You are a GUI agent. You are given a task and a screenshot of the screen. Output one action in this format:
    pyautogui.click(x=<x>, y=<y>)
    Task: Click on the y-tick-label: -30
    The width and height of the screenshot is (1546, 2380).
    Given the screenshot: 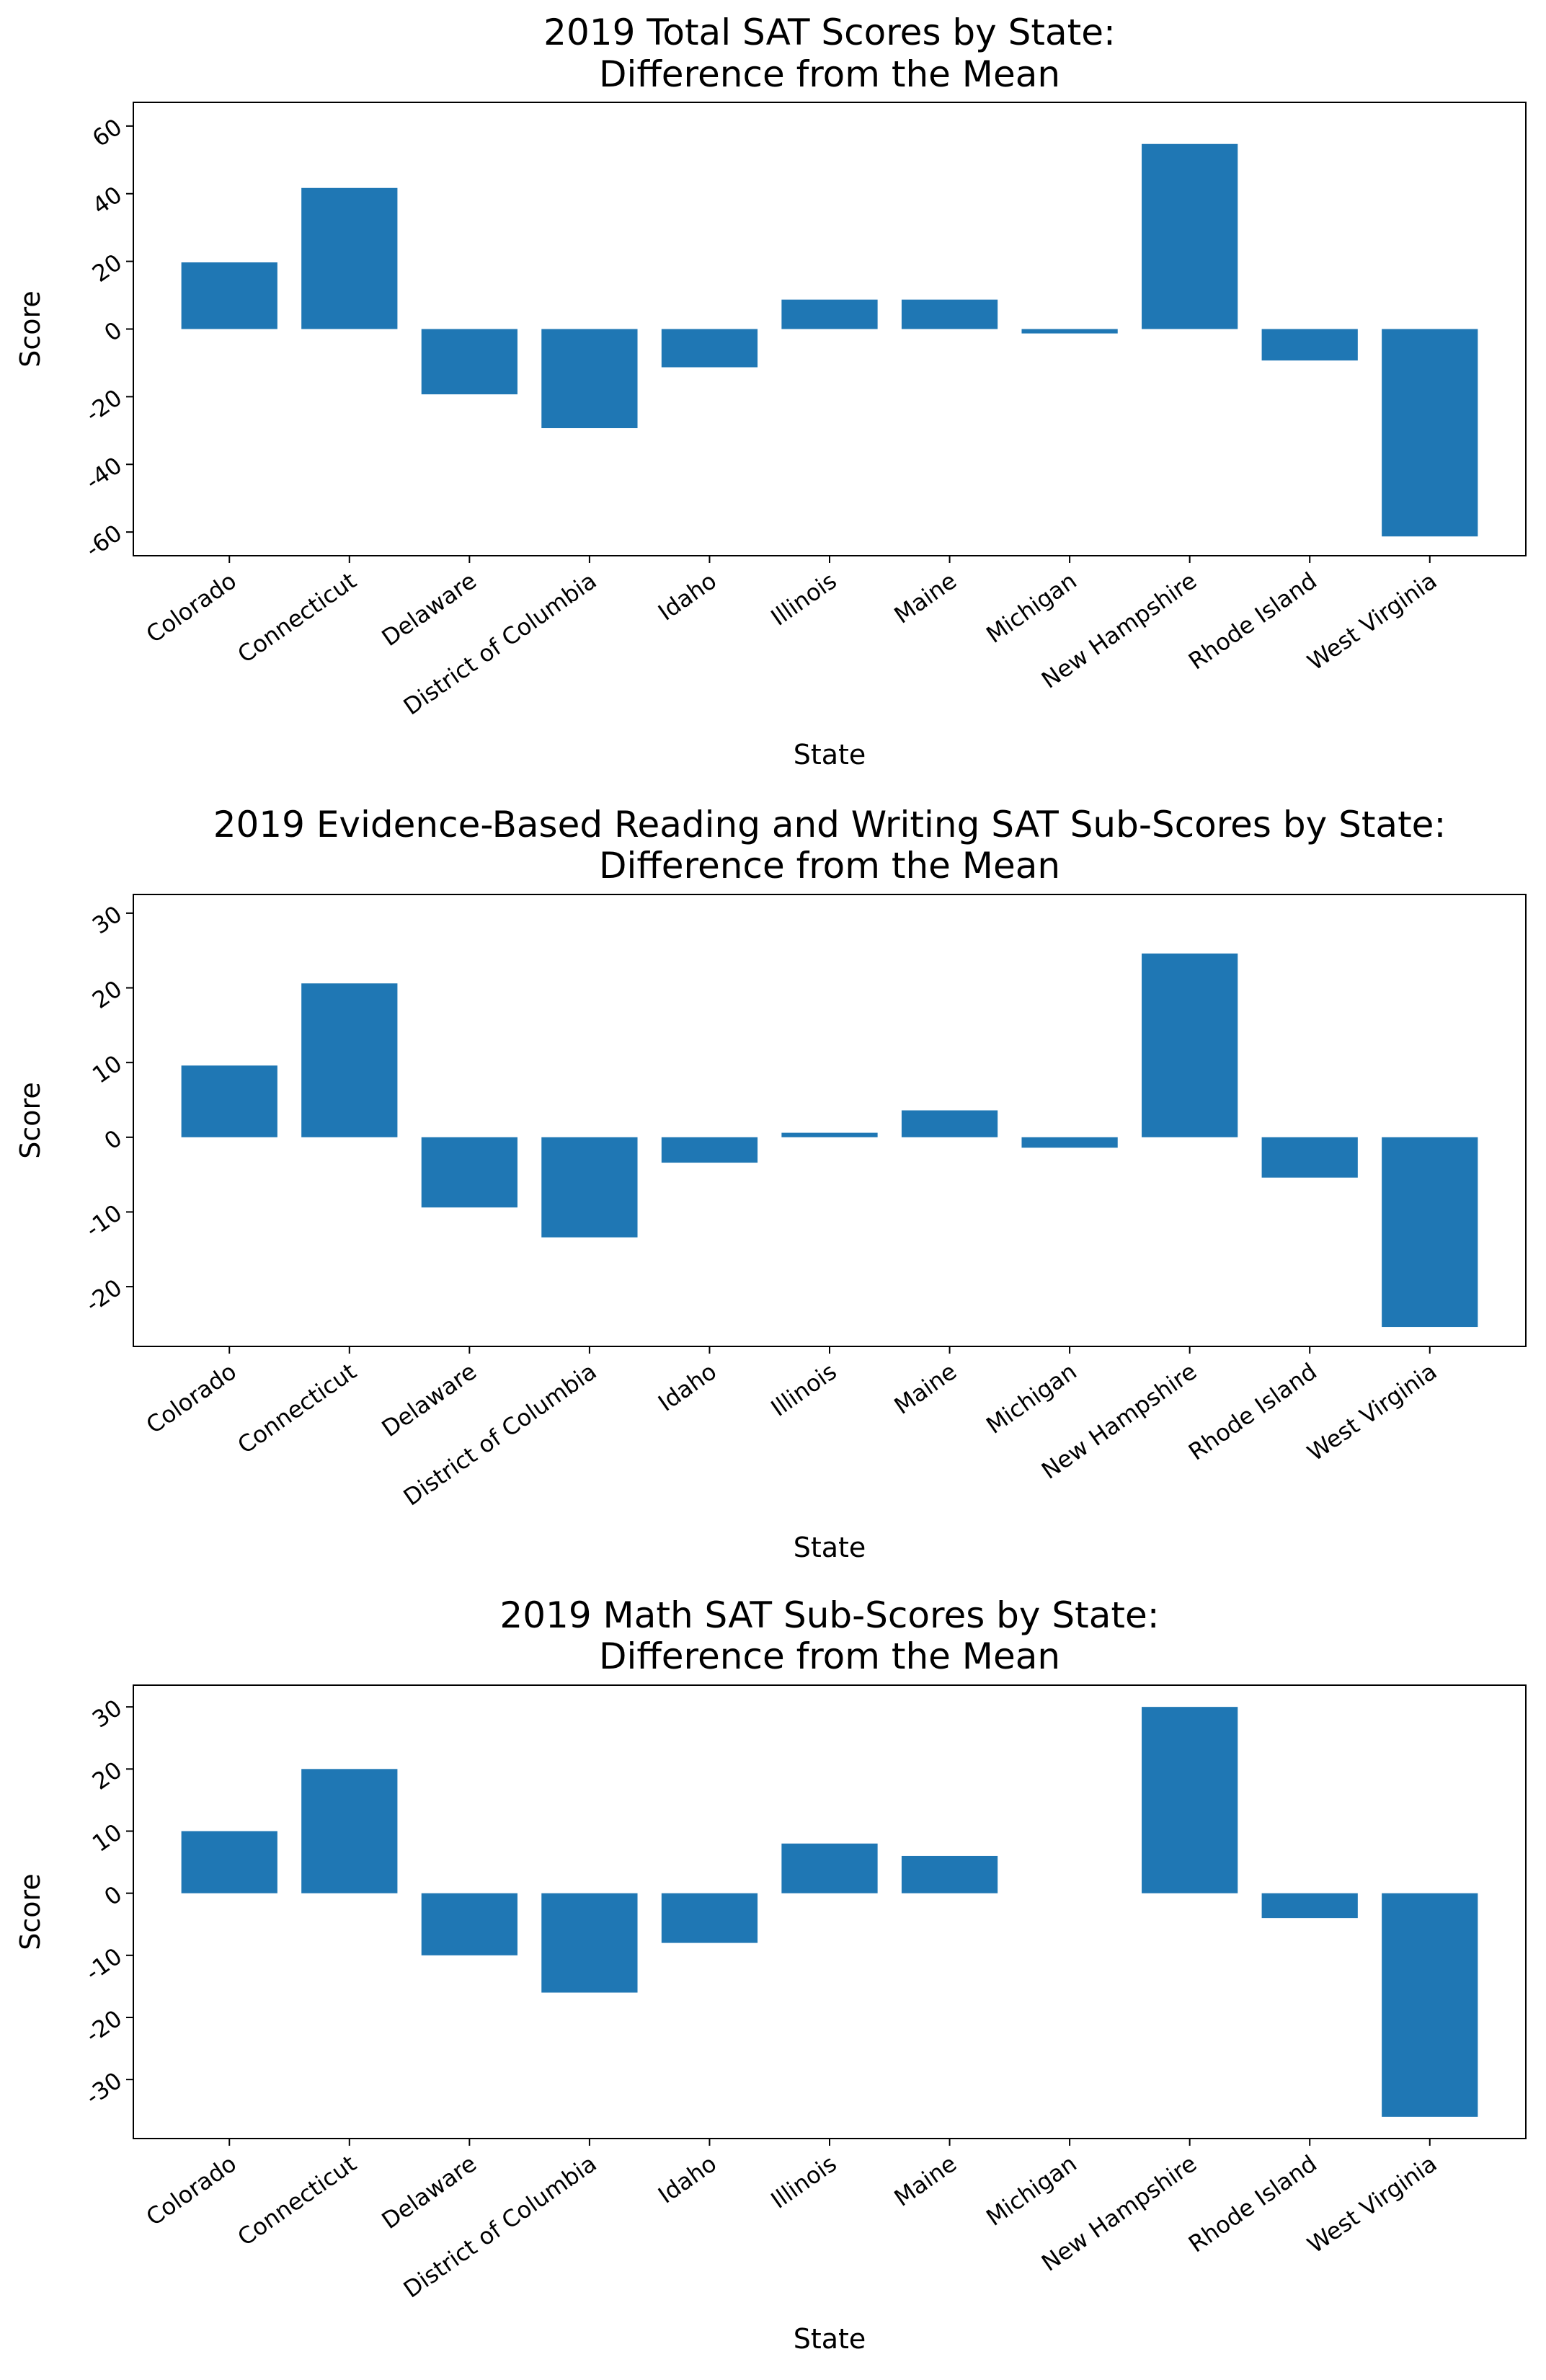 What is the action you would take?
    pyautogui.click(x=104, y=2088)
    